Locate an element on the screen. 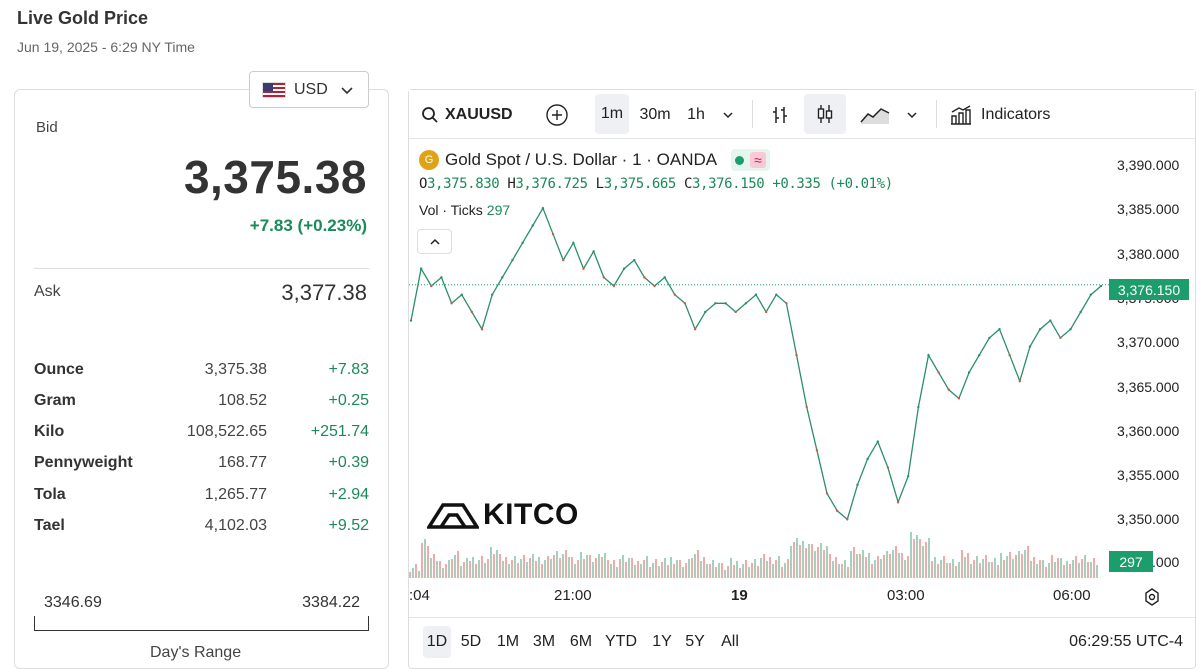  range-button-all: All is located at coordinates (730, 641).